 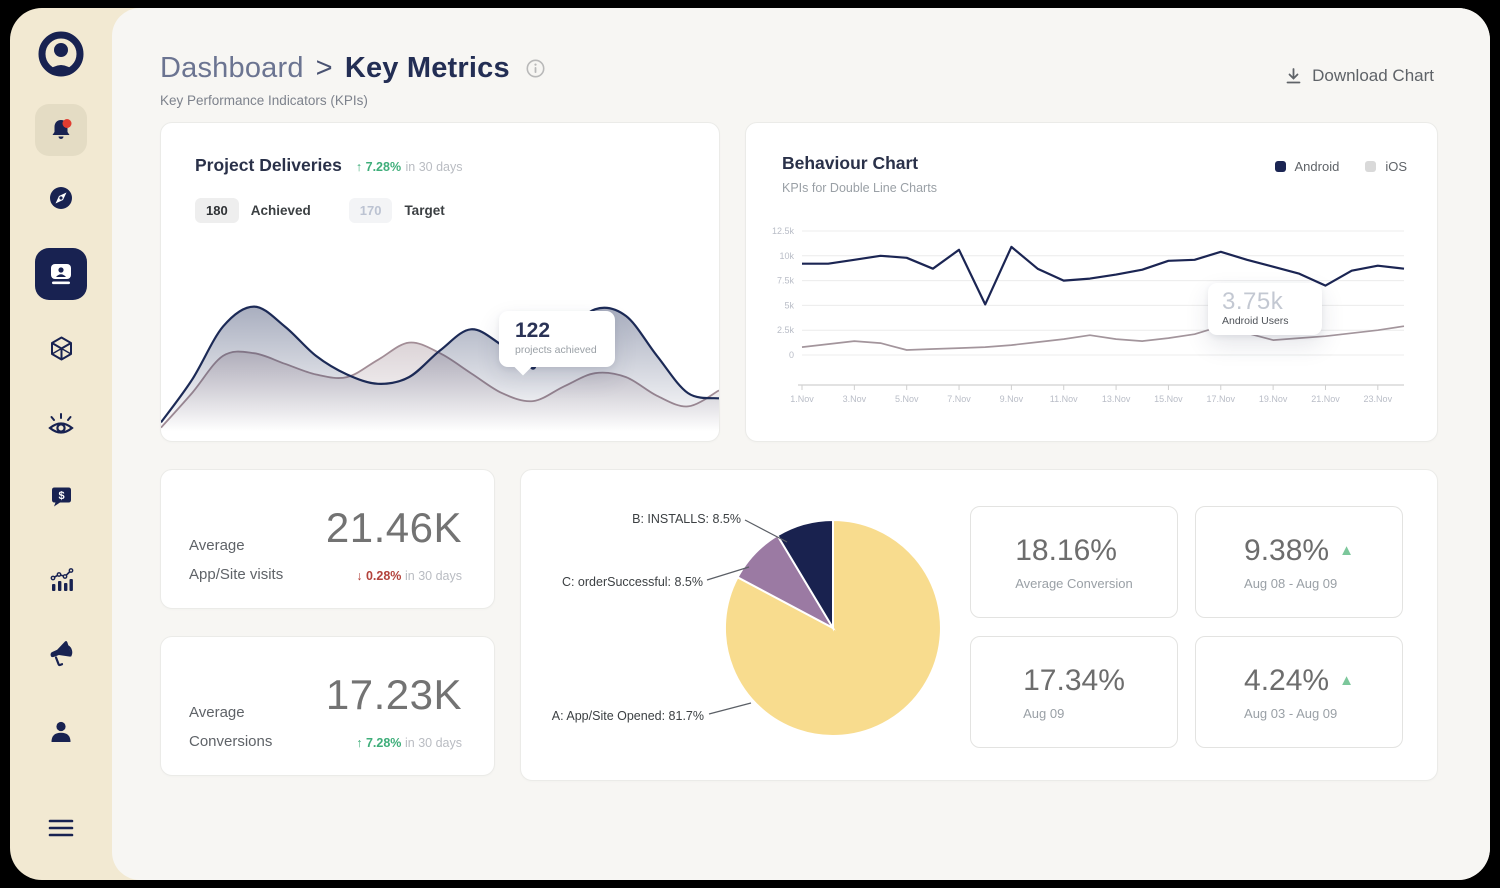 What do you see at coordinates (1373, 75) in the screenshot?
I see `download-label: Download Chart` at bounding box center [1373, 75].